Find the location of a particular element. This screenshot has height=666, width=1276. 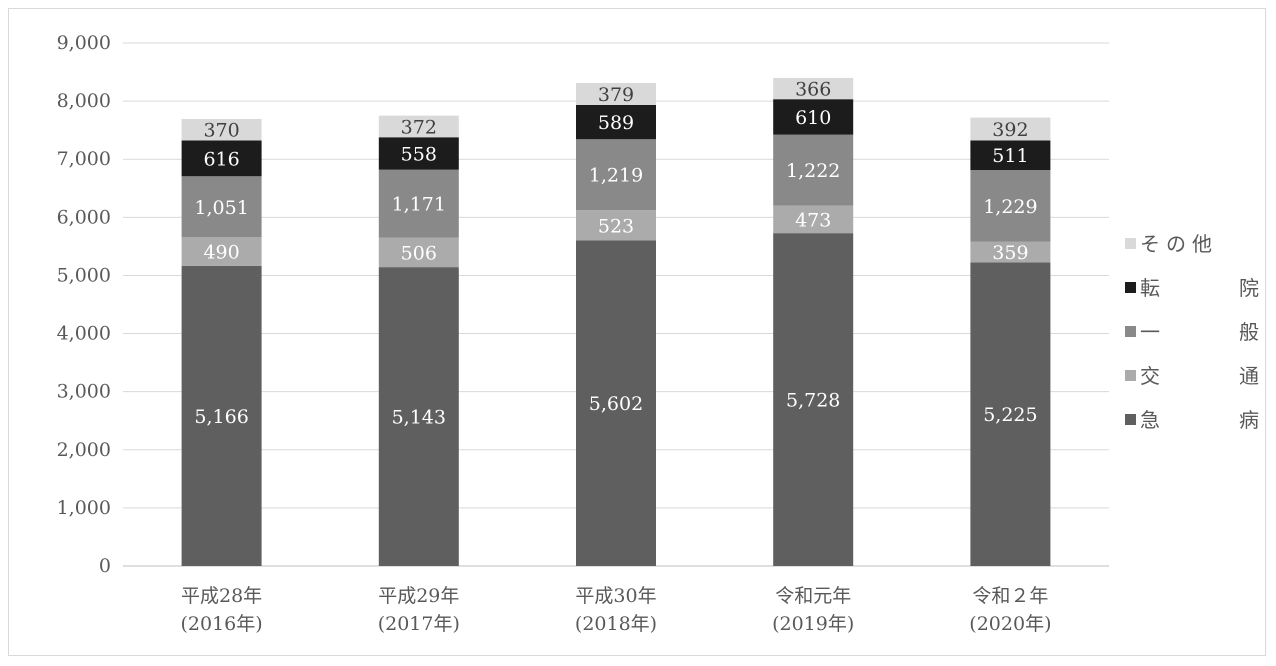

y-tick-label: 0 is located at coordinates (105, 566).